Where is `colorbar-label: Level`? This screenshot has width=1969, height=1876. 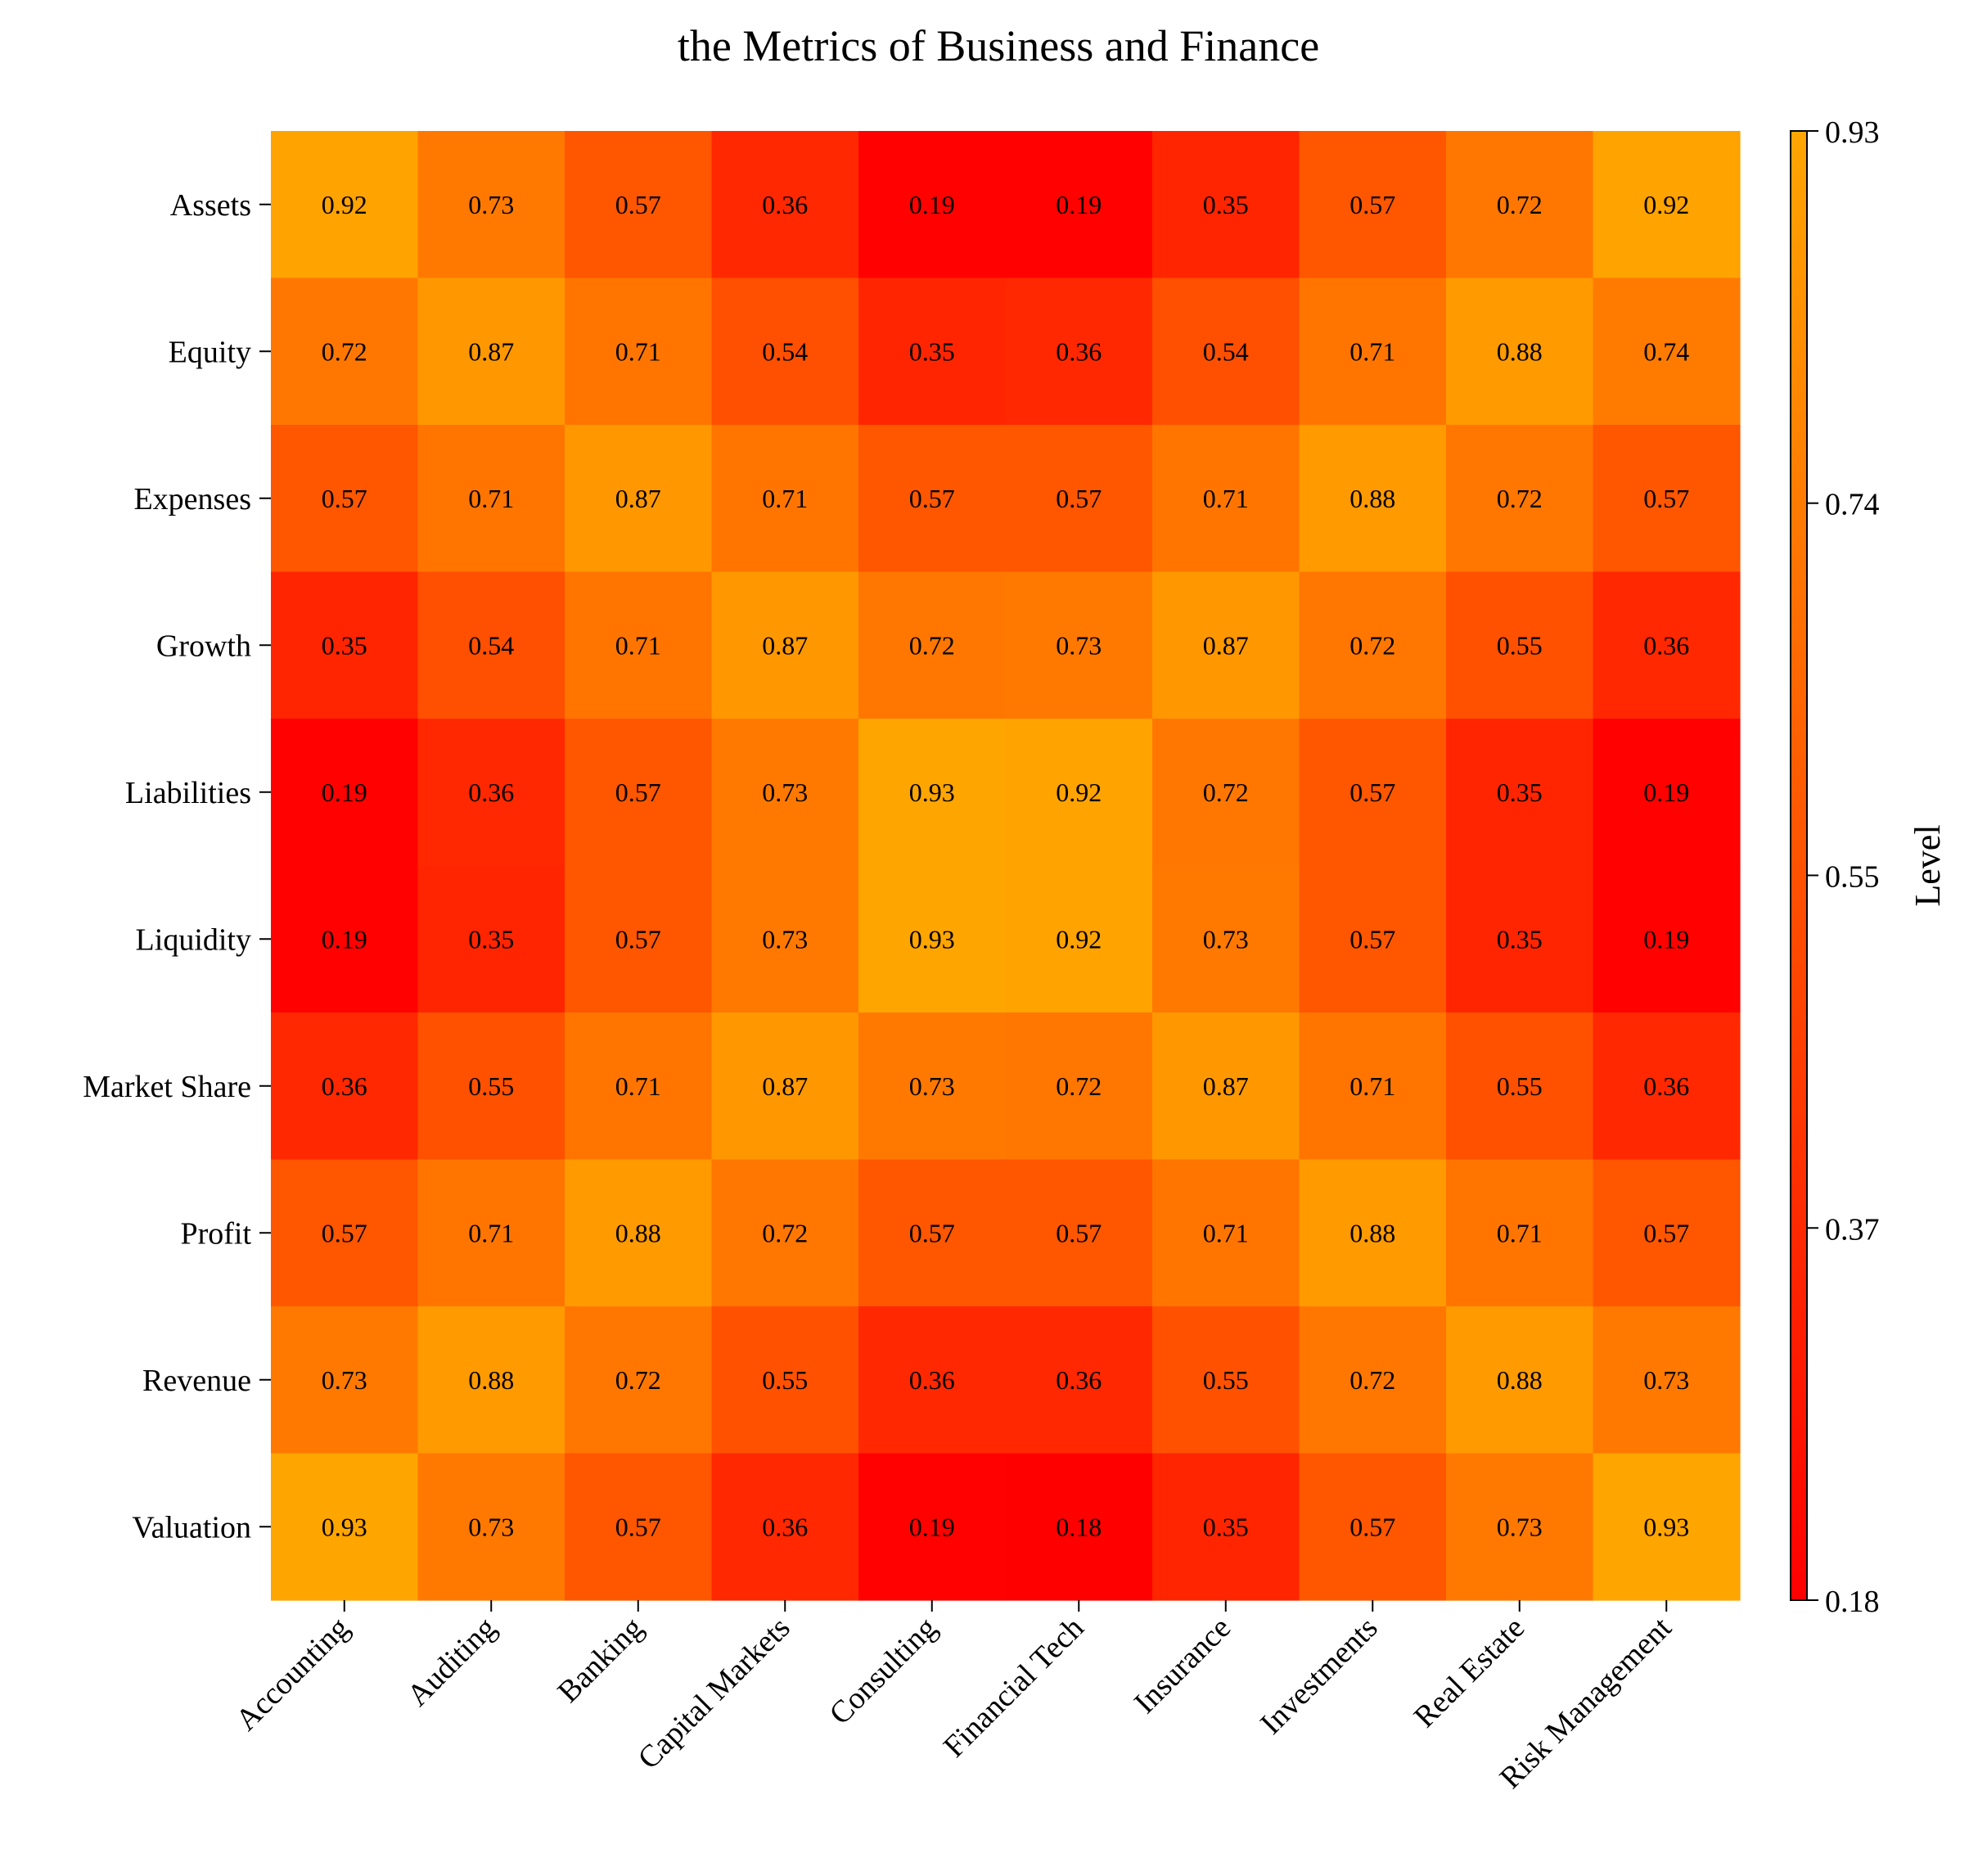 colorbar-label: Level is located at coordinates (1928, 865).